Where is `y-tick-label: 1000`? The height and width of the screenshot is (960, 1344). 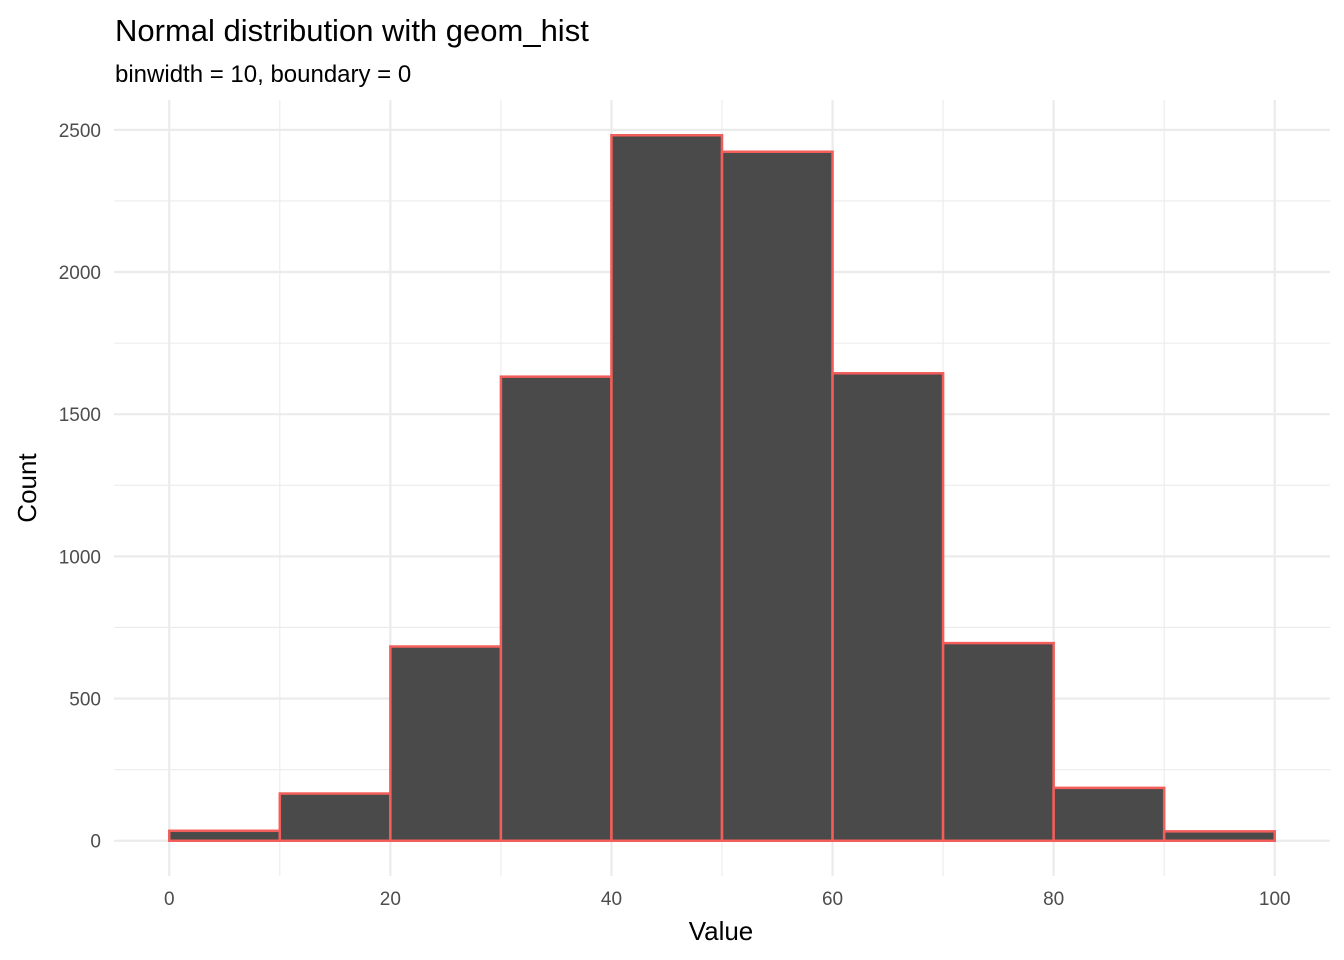
y-tick-label: 1000 is located at coordinates (80, 557).